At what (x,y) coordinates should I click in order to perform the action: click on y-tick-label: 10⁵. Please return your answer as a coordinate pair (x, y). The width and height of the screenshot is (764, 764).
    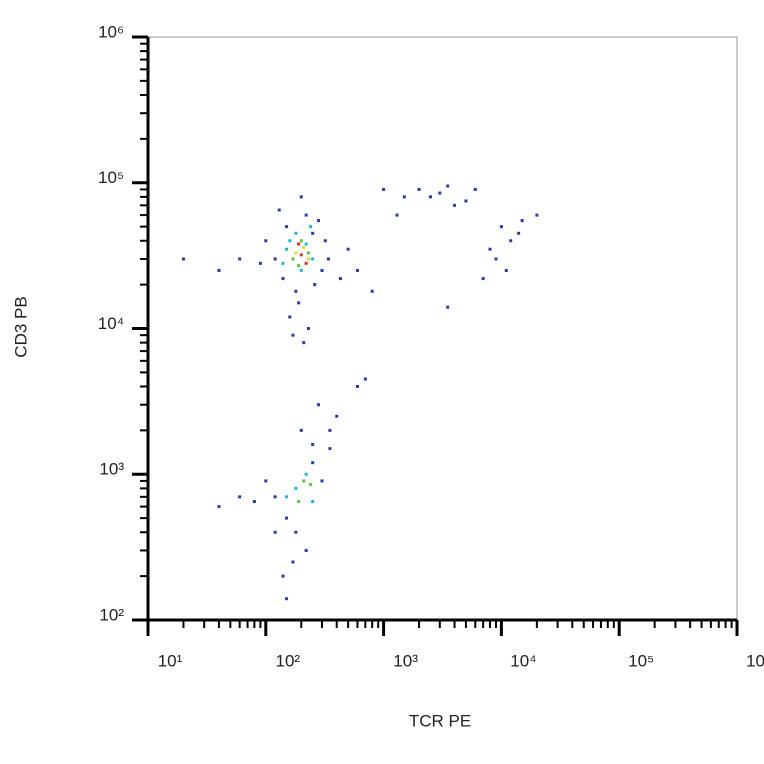
    Looking at the image, I should click on (111, 177).